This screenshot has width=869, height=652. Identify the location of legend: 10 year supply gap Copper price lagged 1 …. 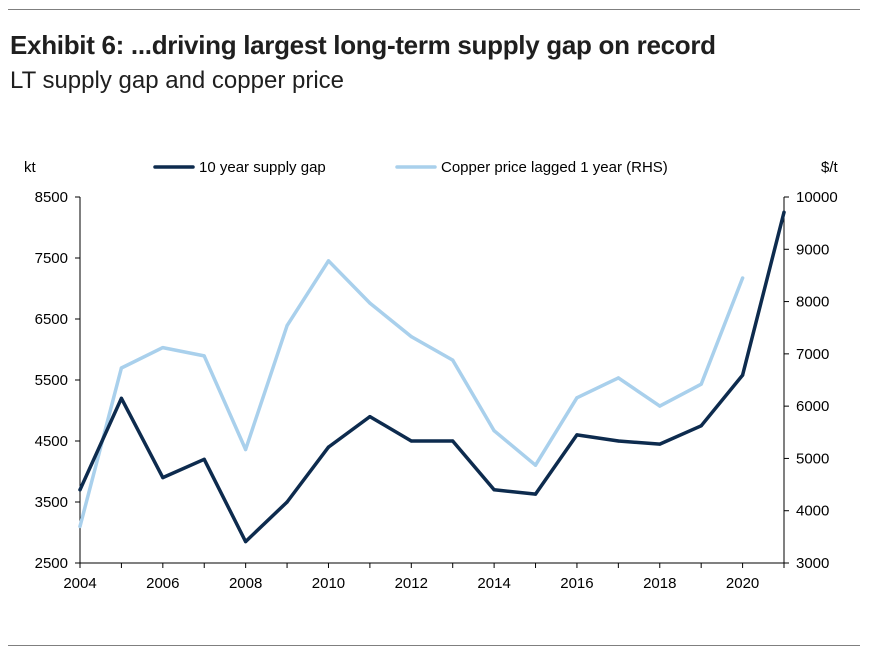
(410, 167).